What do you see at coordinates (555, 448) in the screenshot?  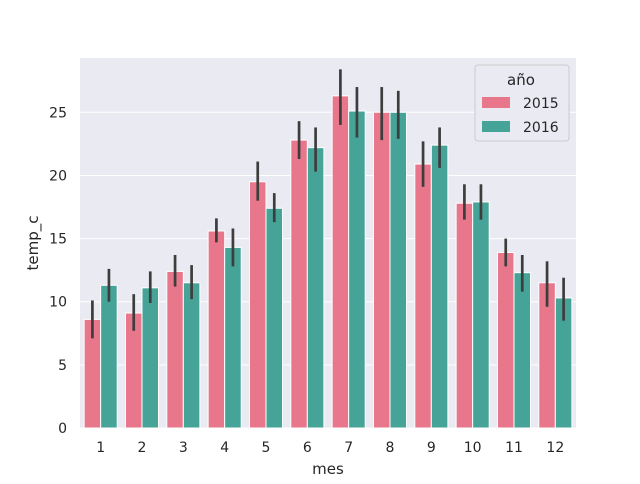 I see `x-tick-label: 12` at bounding box center [555, 448].